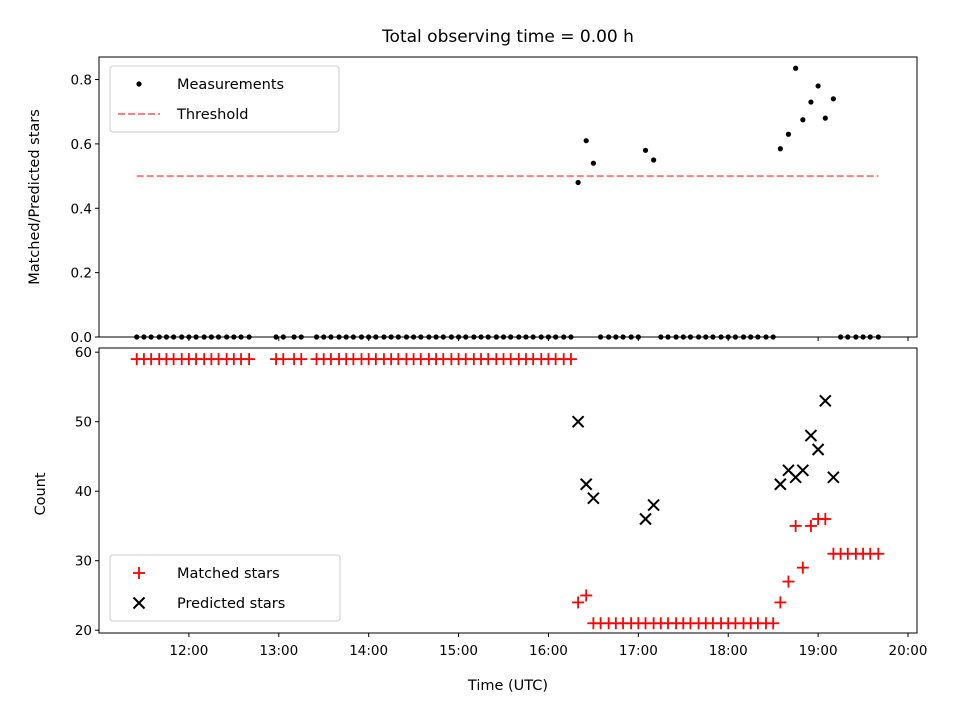 The width and height of the screenshot is (960, 720). Describe the element at coordinates (81, 209) in the screenshot. I see `top-y-tick-label: 0.4` at that location.